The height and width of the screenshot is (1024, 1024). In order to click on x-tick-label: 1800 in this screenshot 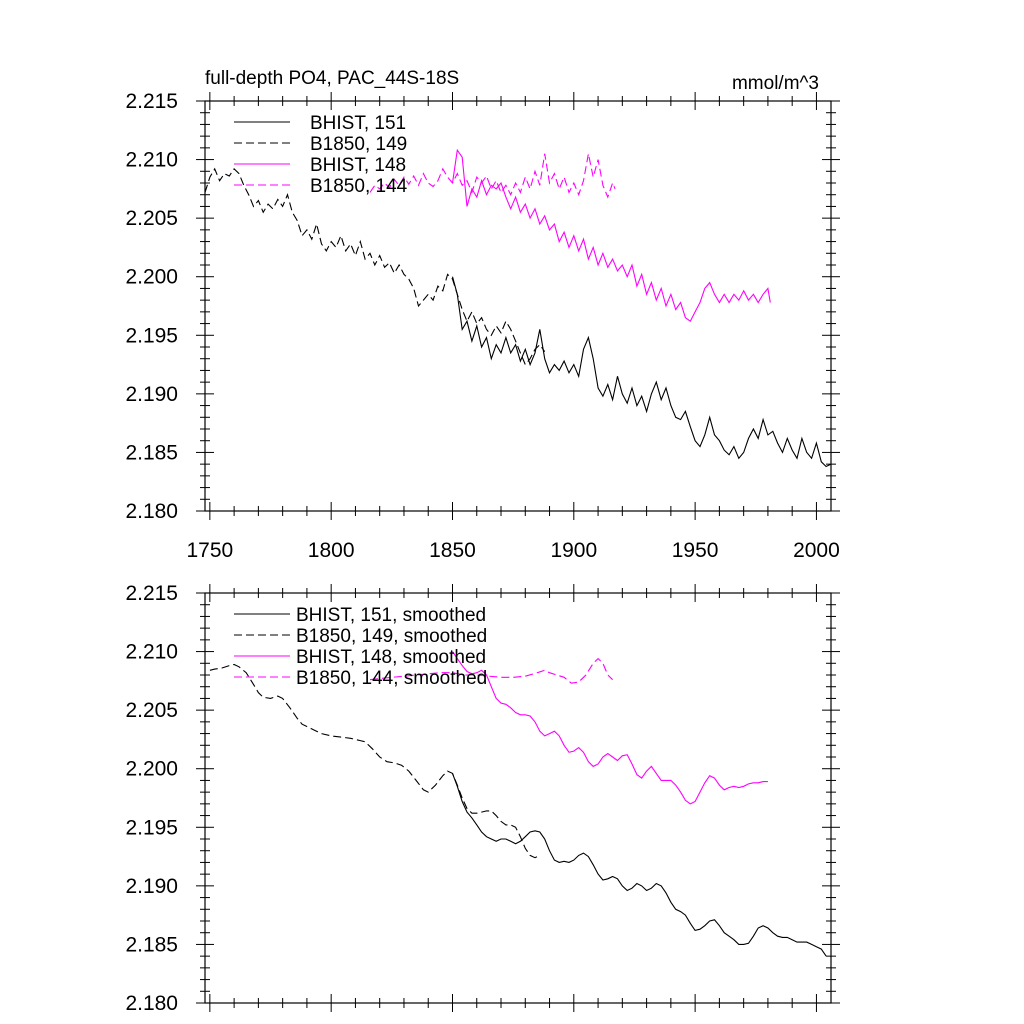, I will do `click(331, 550)`.